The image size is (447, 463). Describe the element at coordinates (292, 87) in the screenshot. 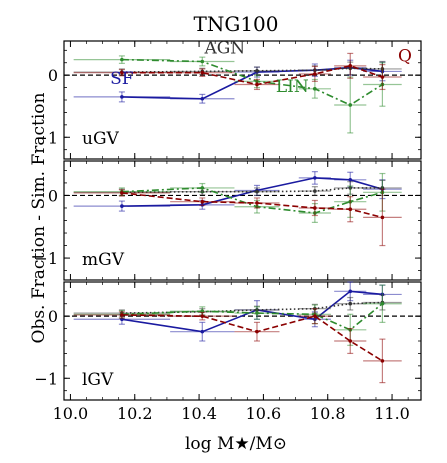

I see `series-annotation-LIN: LIN` at that location.